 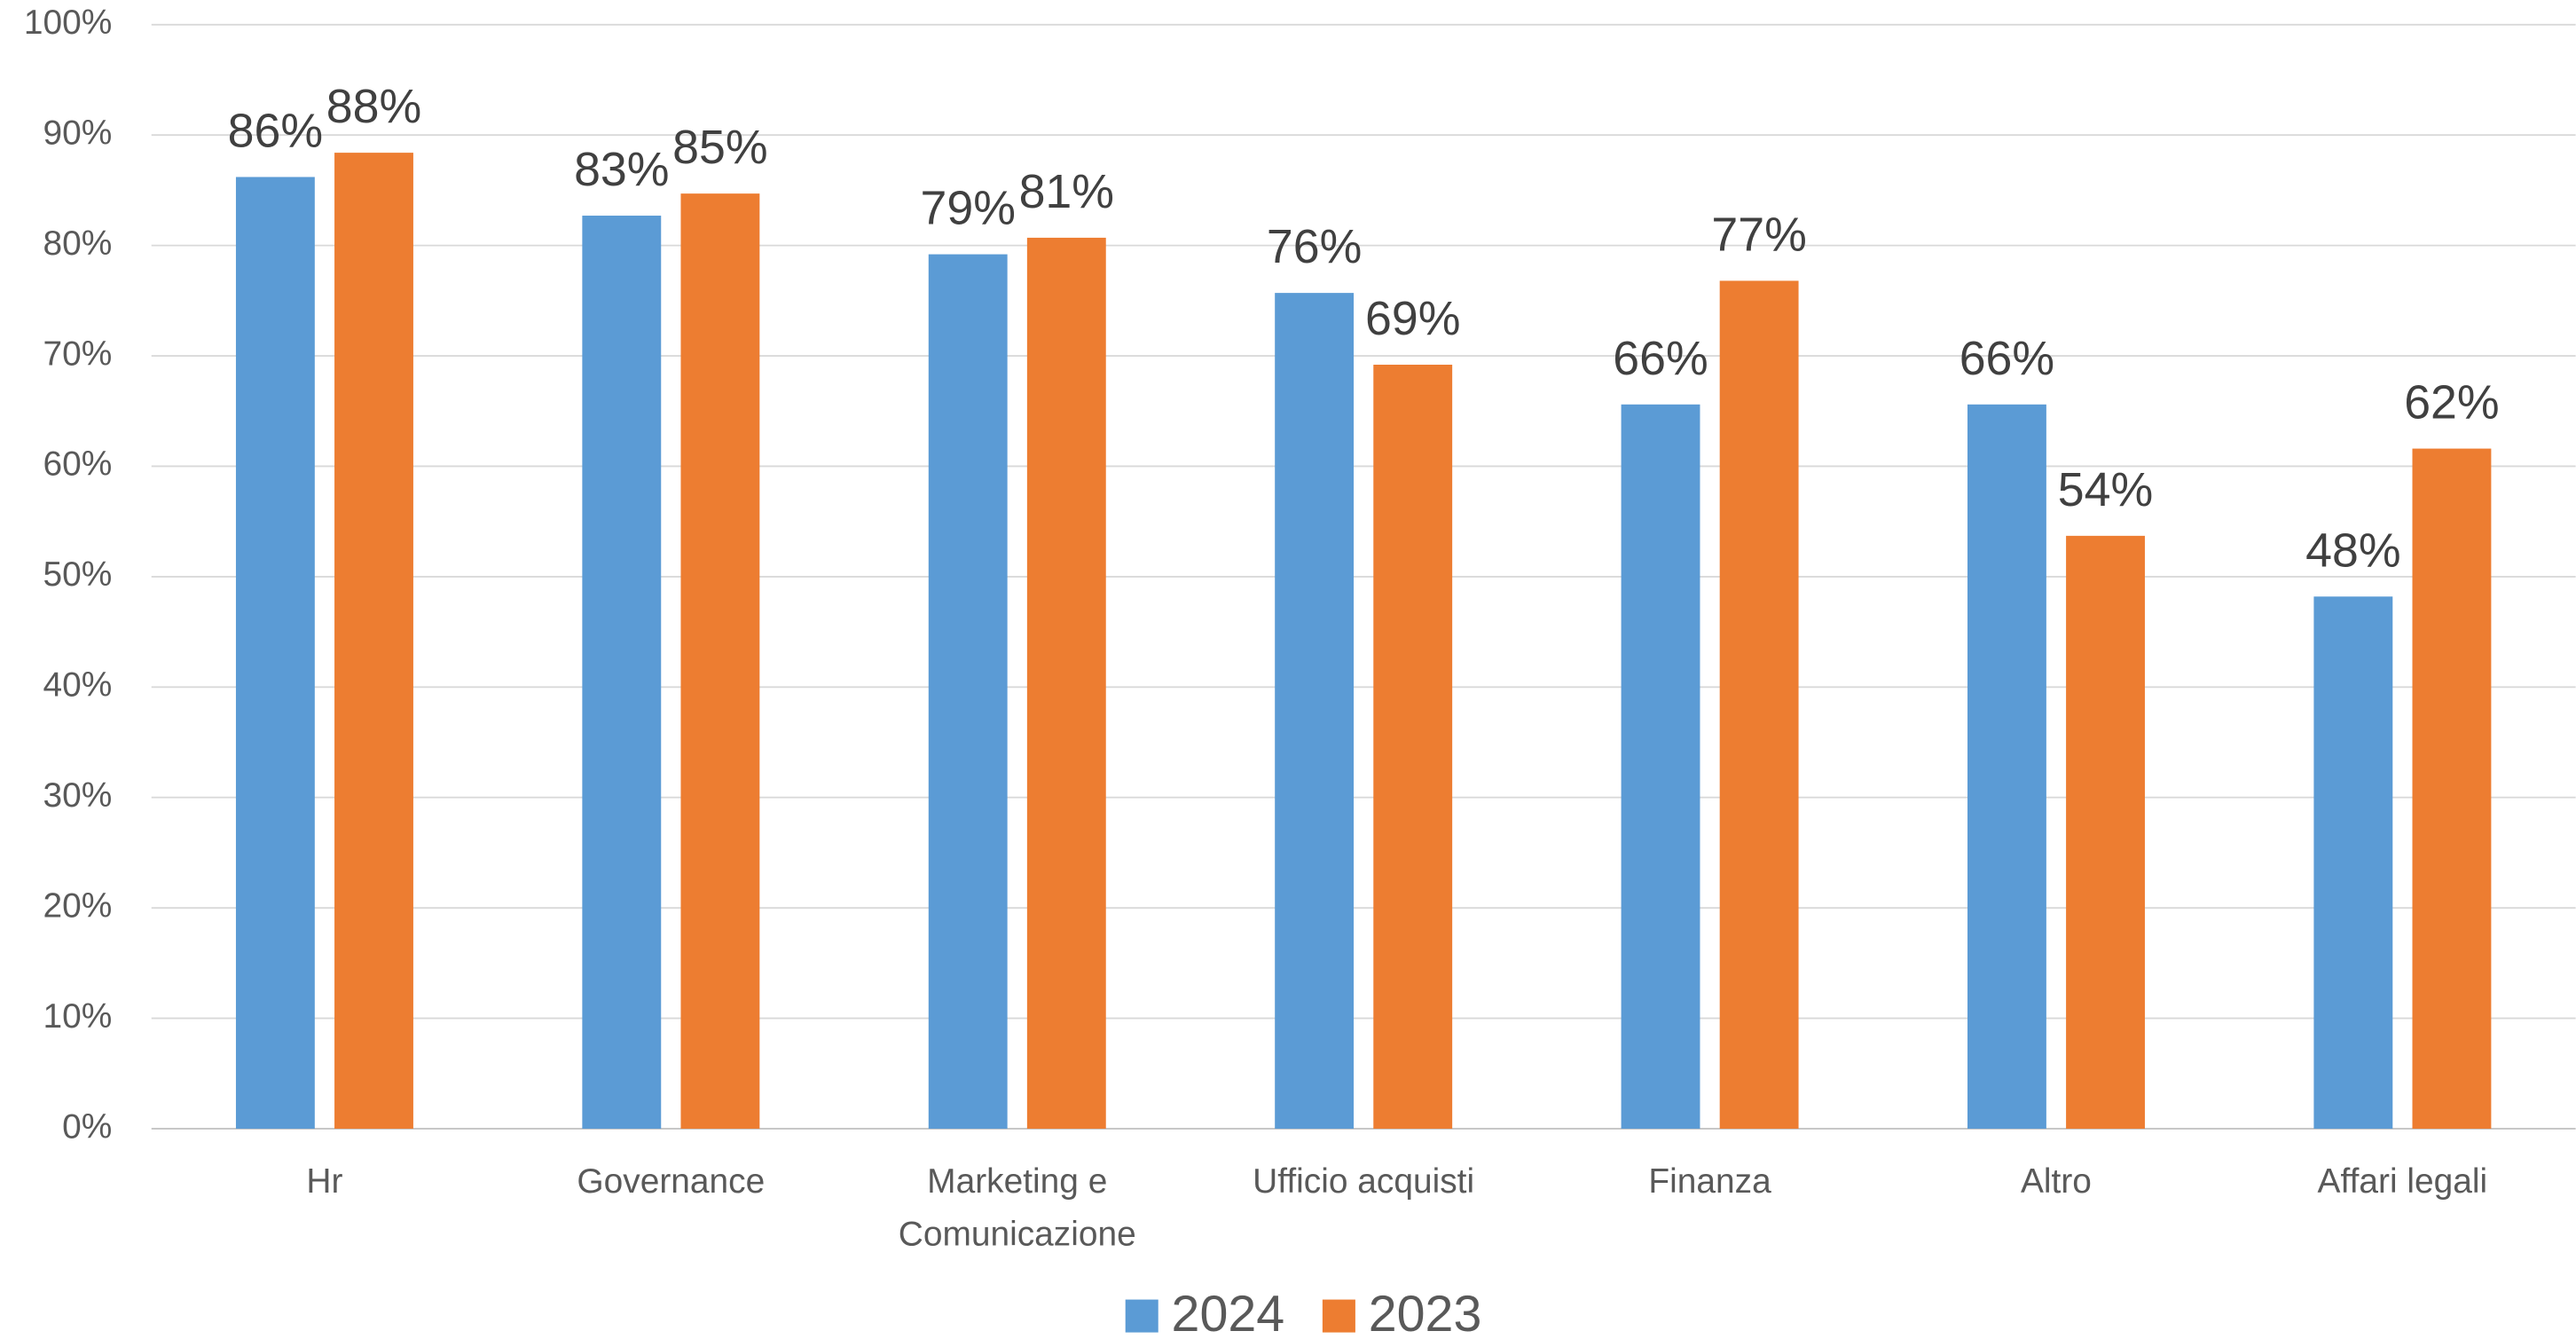 What do you see at coordinates (275, 131) in the screenshot?
I see `value-label: 86%` at bounding box center [275, 131].